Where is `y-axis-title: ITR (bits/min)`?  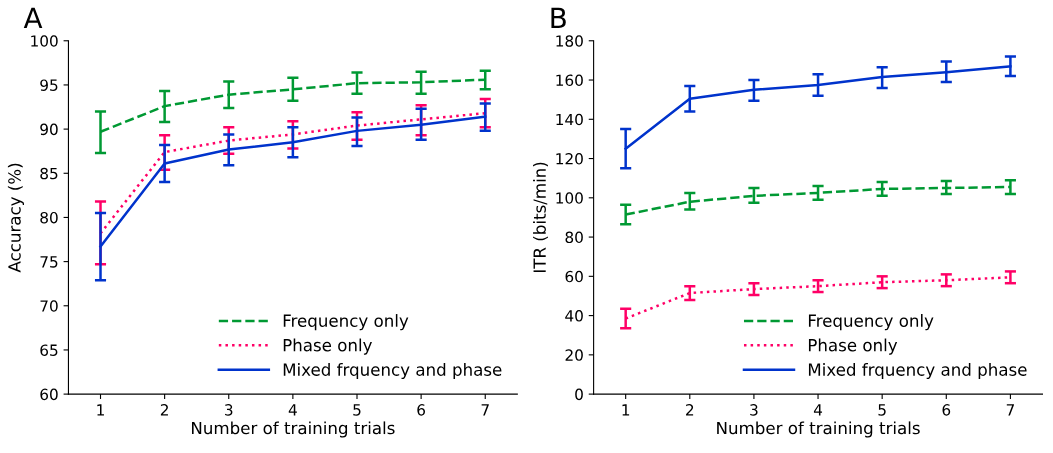
y-axis-title: ITR (bits/min) is located at coordinates (540, 217).